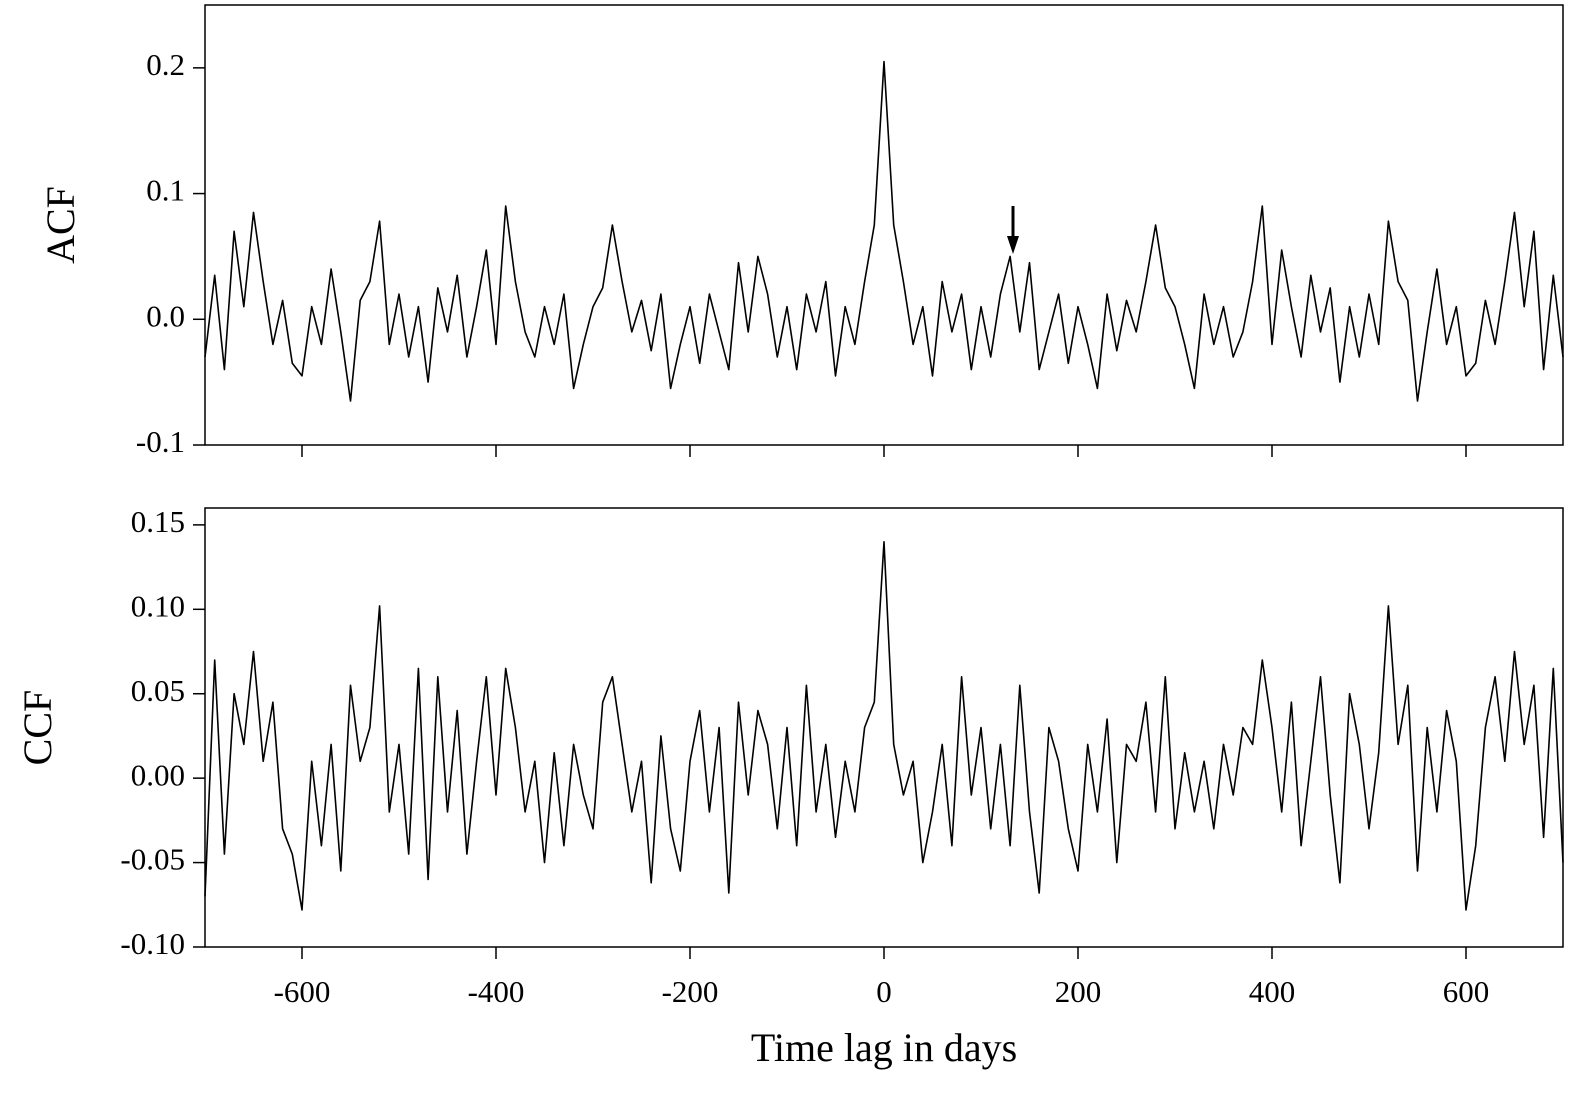 This screenshot has width=1586, height=1101. Describe the element at coordinates (302, 991) in the screenshot. I see `x-tick-label: -600` at that location.